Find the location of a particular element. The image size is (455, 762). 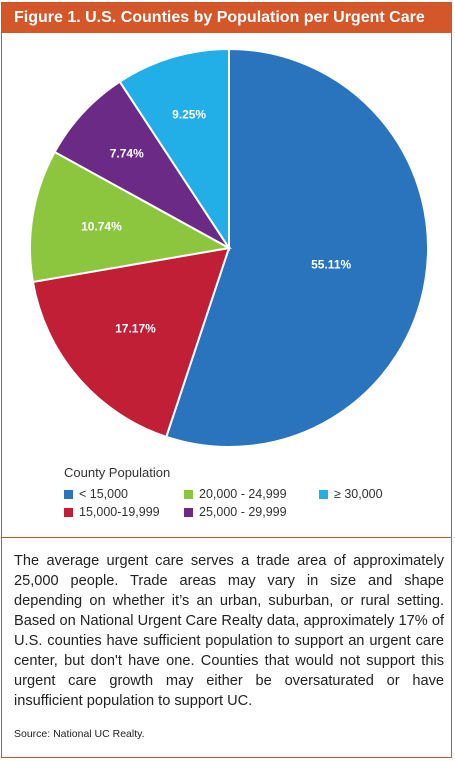

legend-label: ≥ 30,000 is located at coordinates (358, 494).